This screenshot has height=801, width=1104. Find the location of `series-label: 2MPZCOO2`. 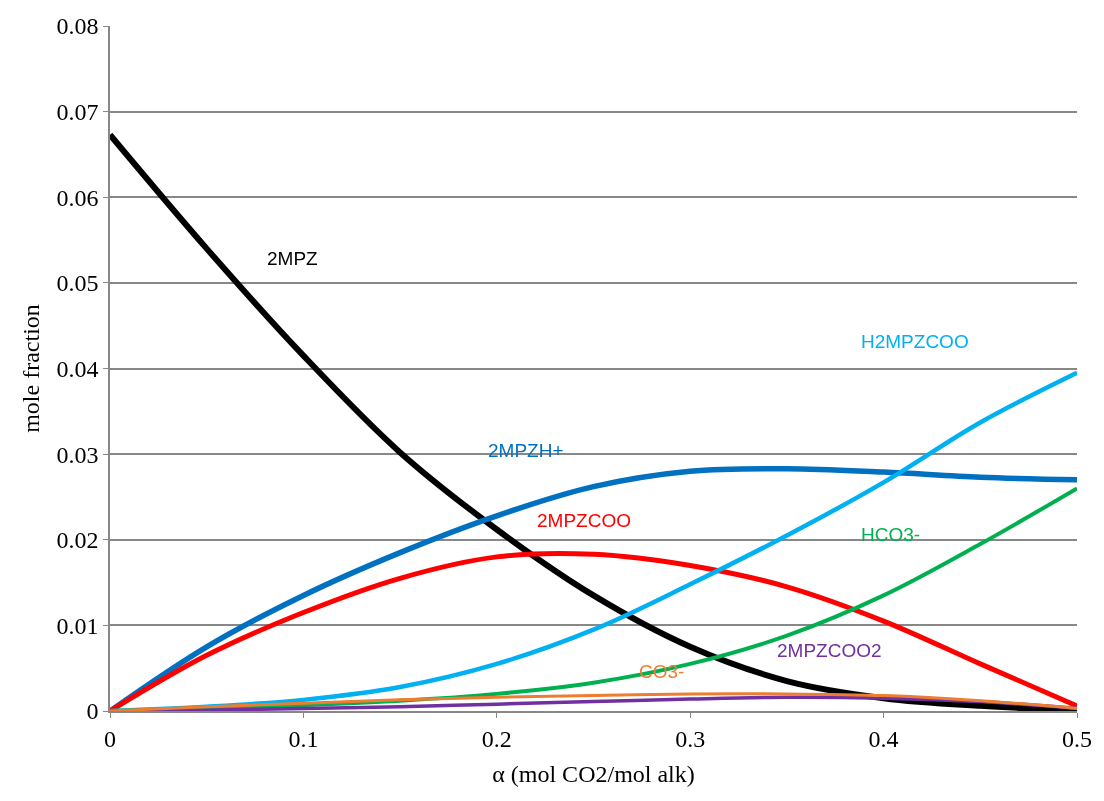

series-label: 2MPZCOO2 is located at coordinates (829, 650).